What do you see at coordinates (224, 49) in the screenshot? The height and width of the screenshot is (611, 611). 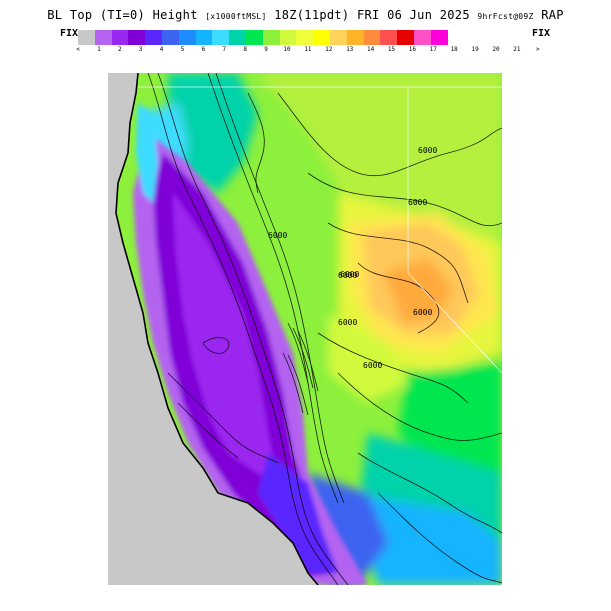 I see `color-scale-tick-label: 7` at bounding box center [224, 49].